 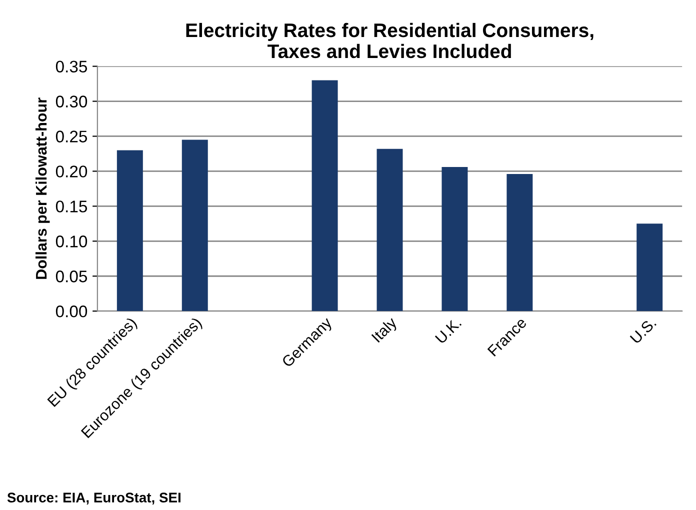 I want to click on x-tick-label: Italy, so click(x=385, y=330).